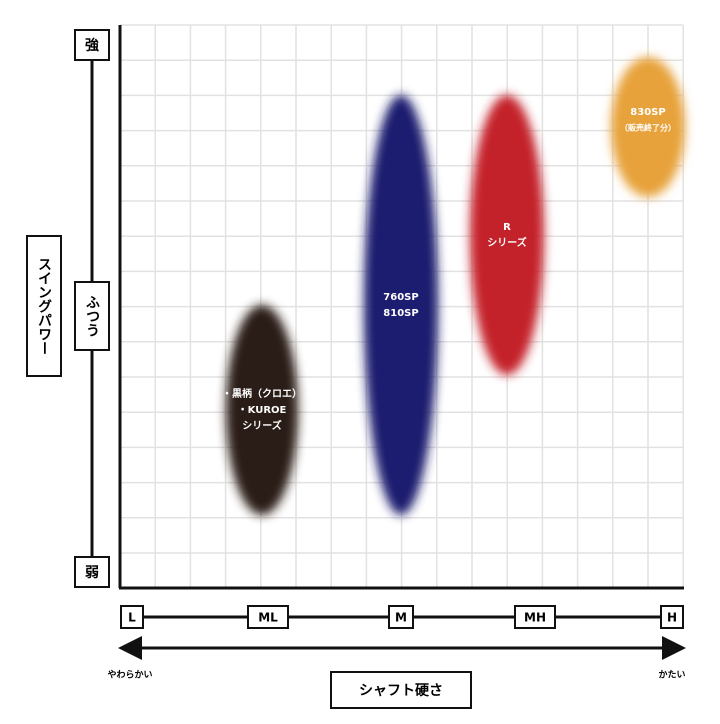  What do you see at coordinates (647, 112) in the screenshot?
I see `group-label: 830SP` at bounding box center [647, 112].